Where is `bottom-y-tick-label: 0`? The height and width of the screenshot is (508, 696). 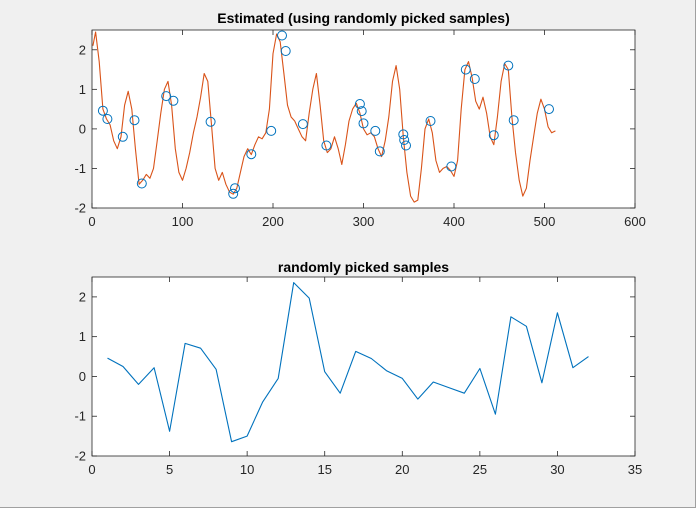 bottom-y-tick-label: 0 is located at coordinates (82, 376).